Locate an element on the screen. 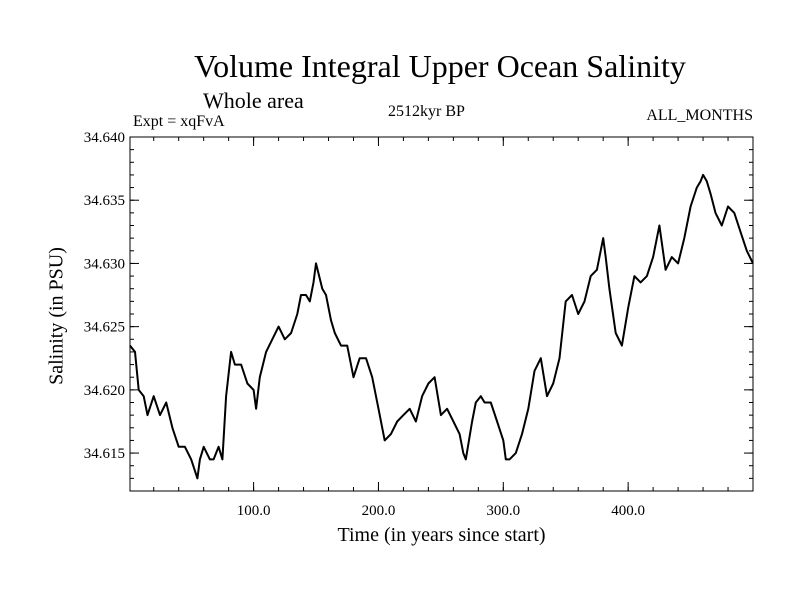  y-tick-label: 34.625 is located at coordinates (104, 328).